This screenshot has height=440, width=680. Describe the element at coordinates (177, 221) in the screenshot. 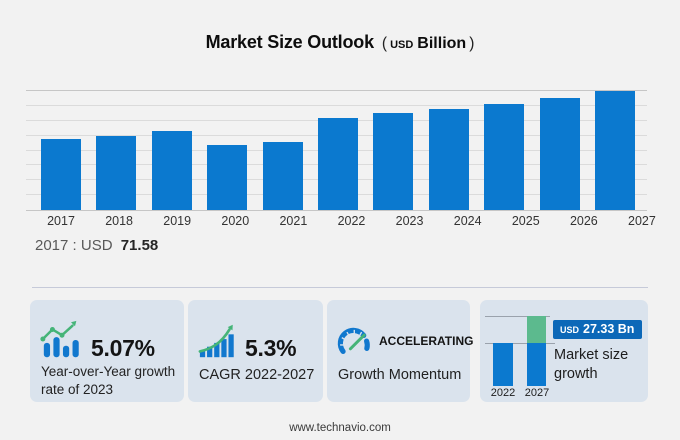

I see `x-tick-2019: 2019` at that location.